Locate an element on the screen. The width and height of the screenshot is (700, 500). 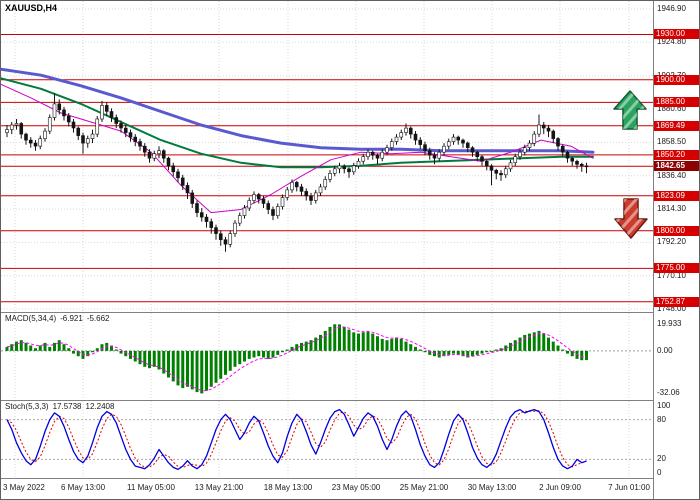
time-axis-label: 30 May 13:00 is located at coordinates (492, 487).